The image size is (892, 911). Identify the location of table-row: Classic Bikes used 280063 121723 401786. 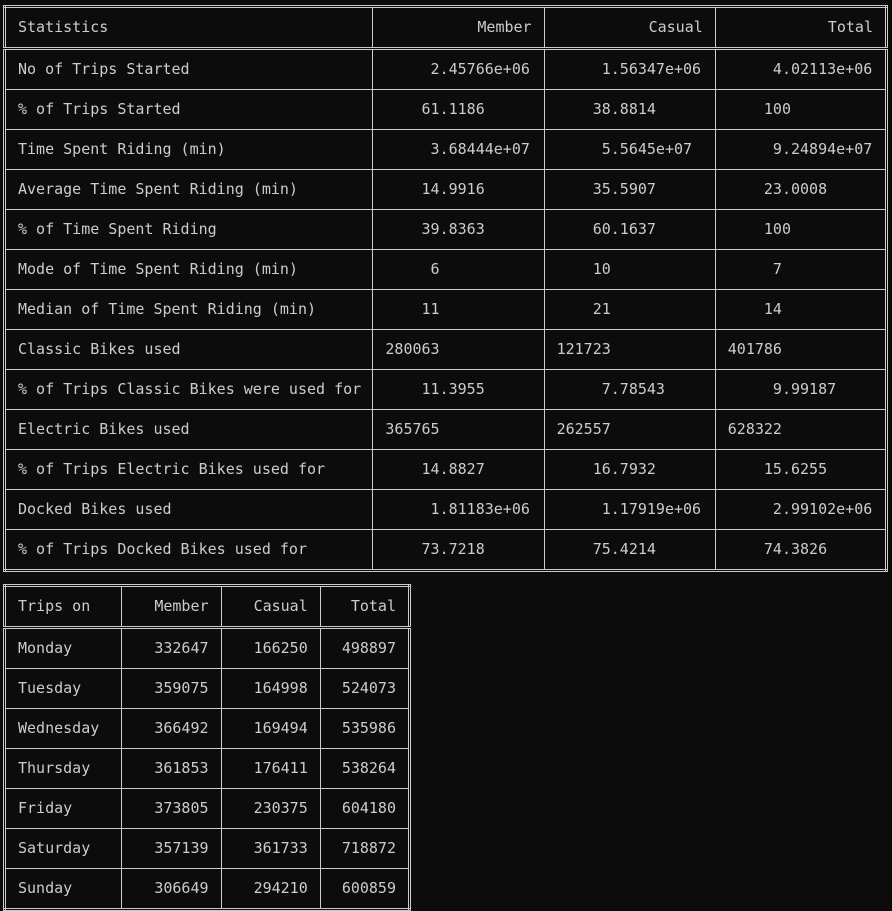
(445, 349).